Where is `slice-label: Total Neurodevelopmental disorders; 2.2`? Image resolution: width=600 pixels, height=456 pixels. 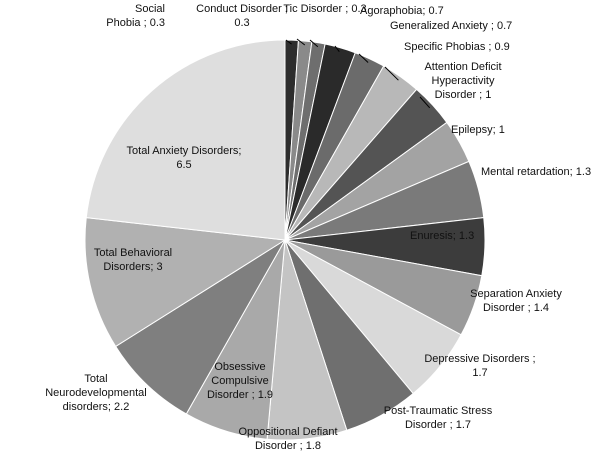 slice-label: Total Neurodevelopmental disorders; 2.2 is located at coordinates (96, 393).